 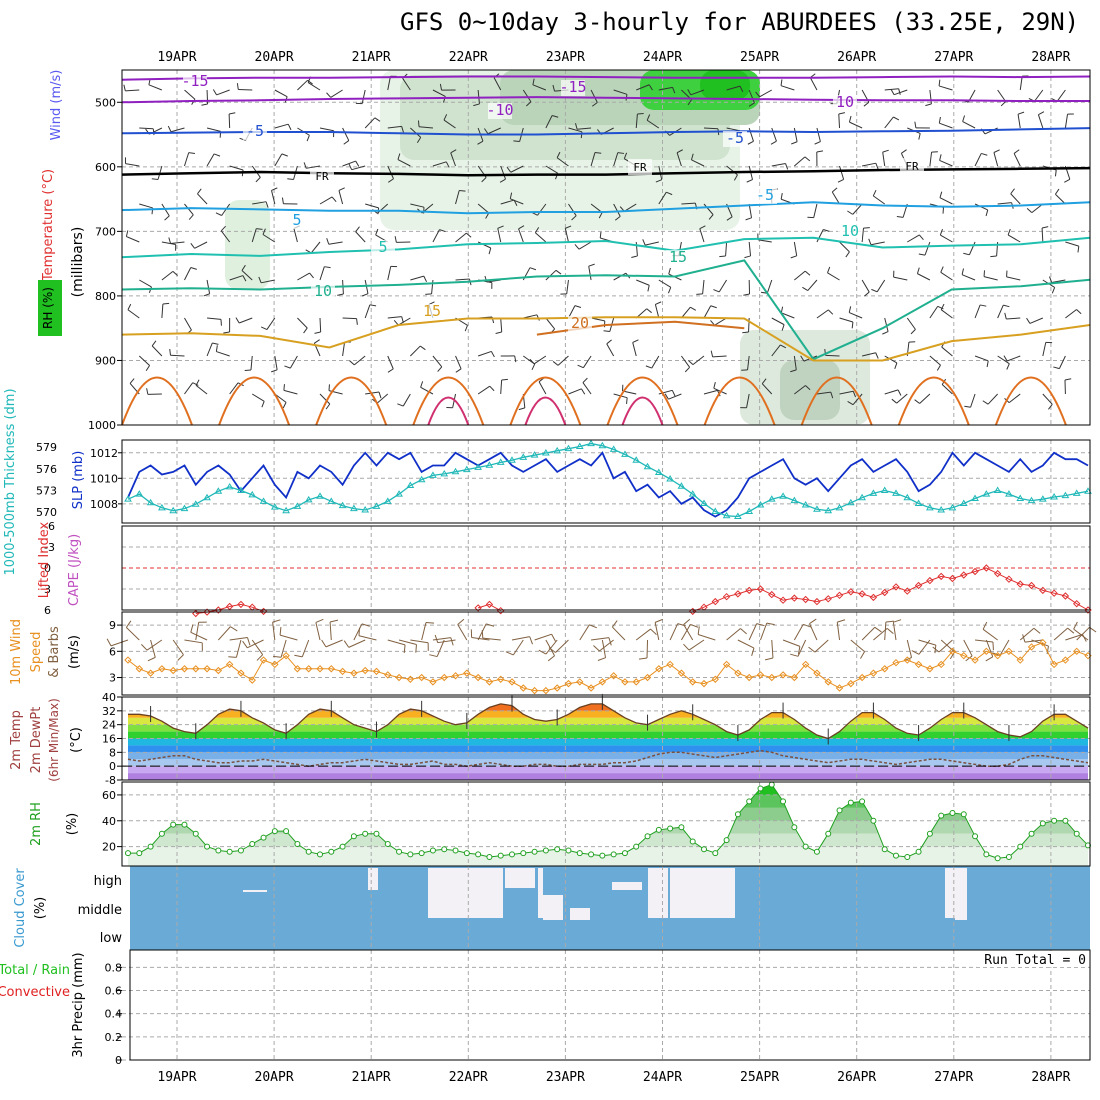 I want to click on y-tick-label: 3, so click(x=112, y=678).